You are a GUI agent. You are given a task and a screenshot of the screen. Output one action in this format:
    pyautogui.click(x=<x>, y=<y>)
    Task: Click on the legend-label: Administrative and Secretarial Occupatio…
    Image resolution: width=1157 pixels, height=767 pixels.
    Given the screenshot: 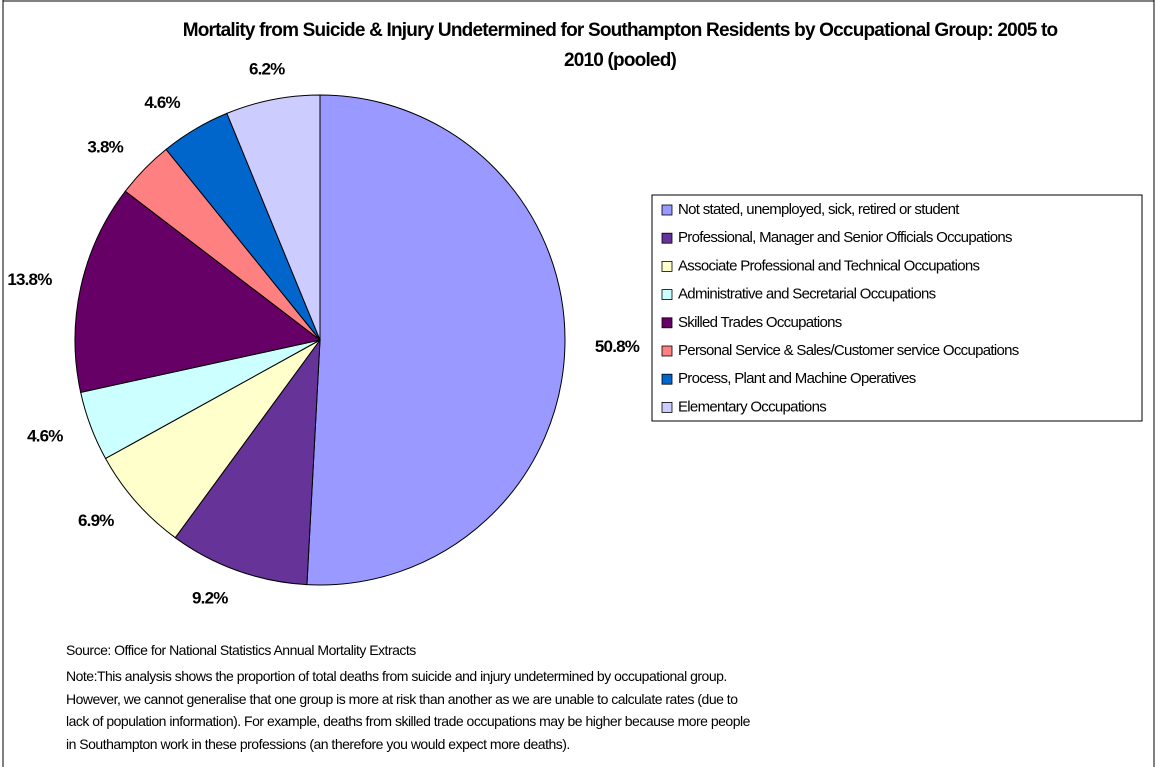 What is the action you would take?
    pyautogui.click(x=807, y=294)
    